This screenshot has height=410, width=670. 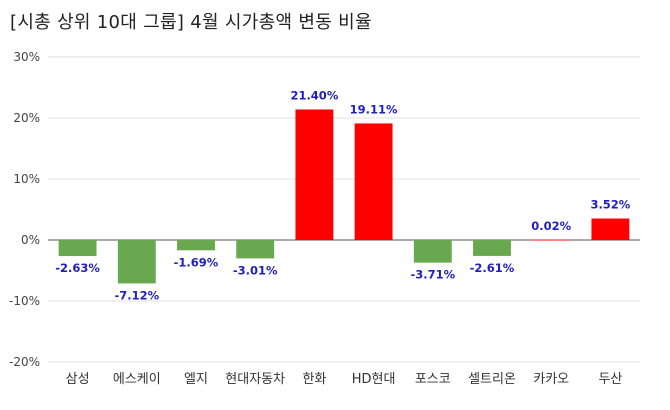 I want to click on y-tick-label: 20%, so click(x=26, y=118).